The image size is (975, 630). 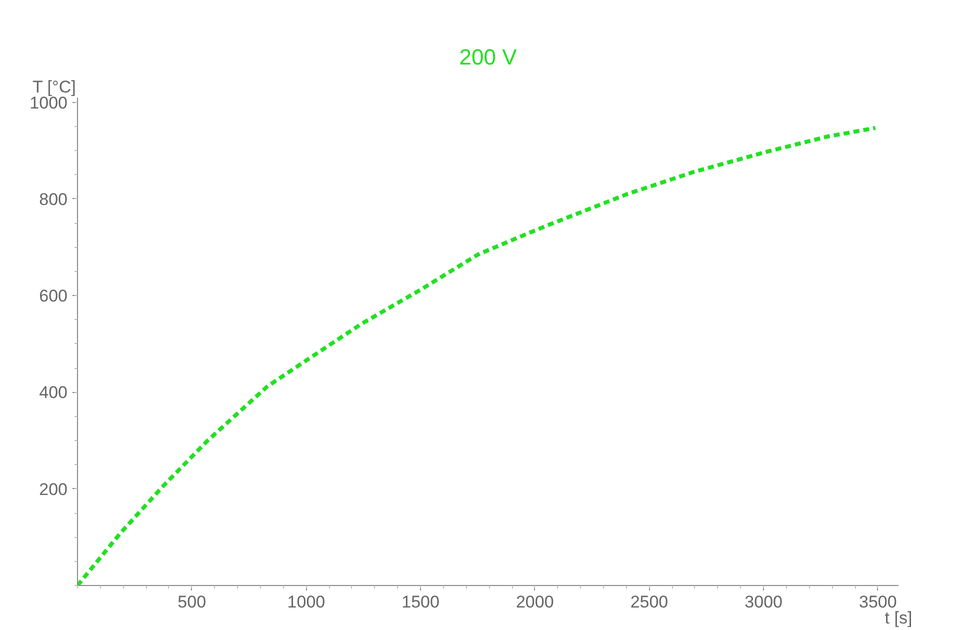 I want to click on x-tick-label: 1500, so click(x=421, y=602).